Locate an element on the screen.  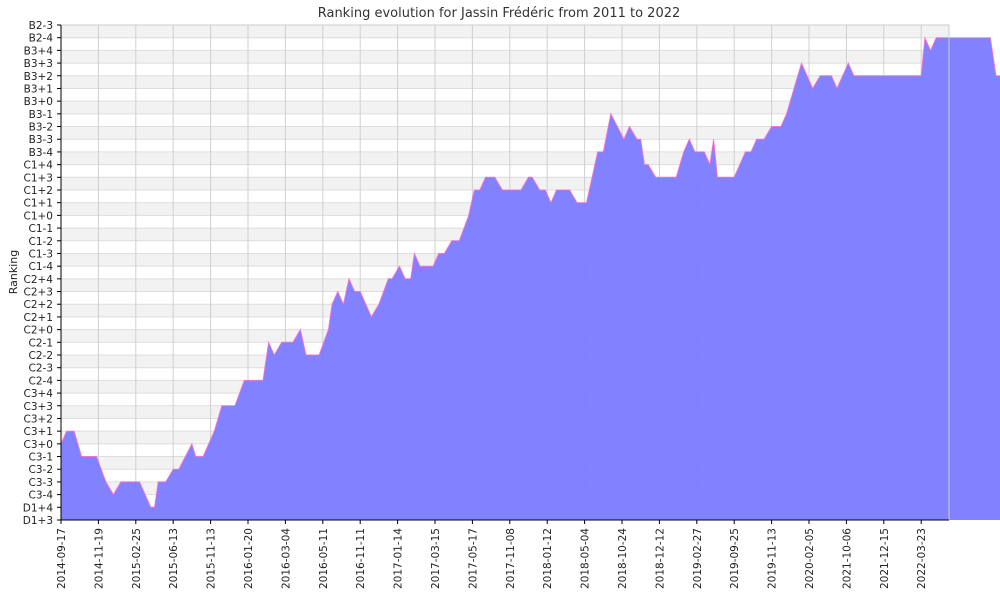
x-tick-label: 2016-05-11 is located at coordinates (324, 558).